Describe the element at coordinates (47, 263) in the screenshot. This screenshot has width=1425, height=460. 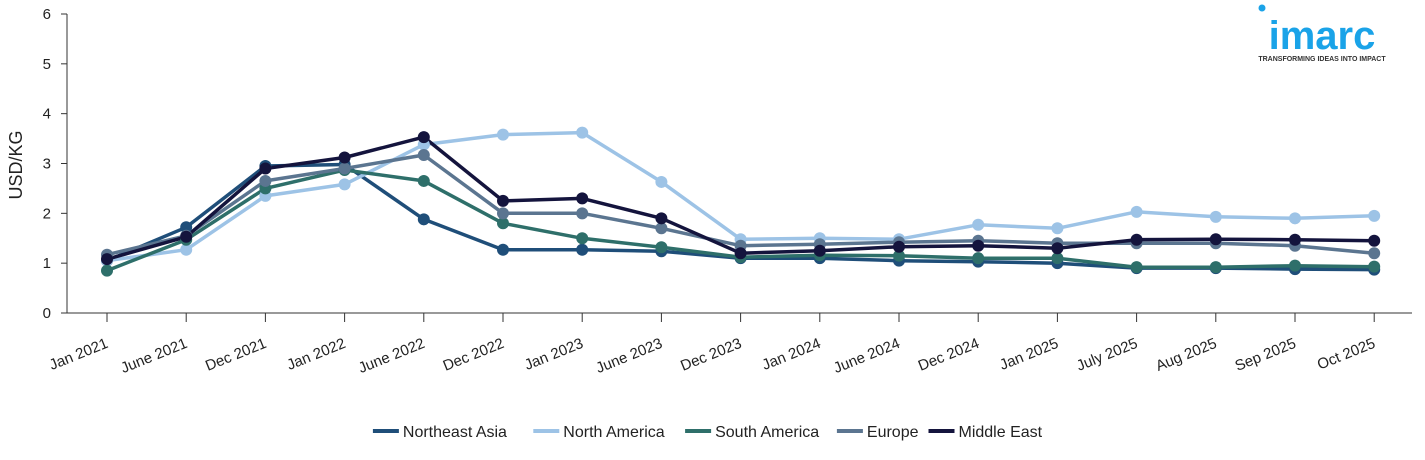
I see `y-tick-label: 1` at that location.